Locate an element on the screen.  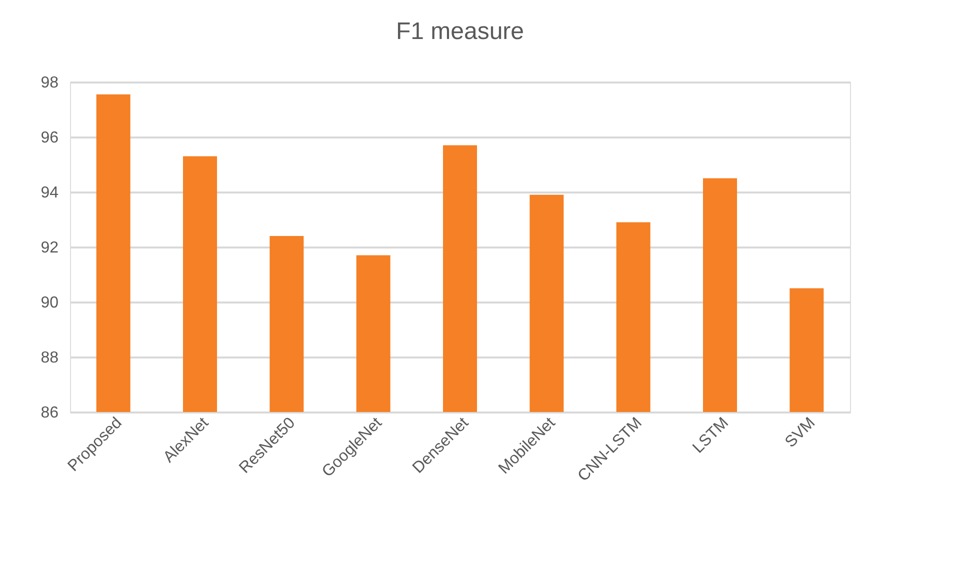
y-tick-label: 98 is located at coordinates (49, 83).